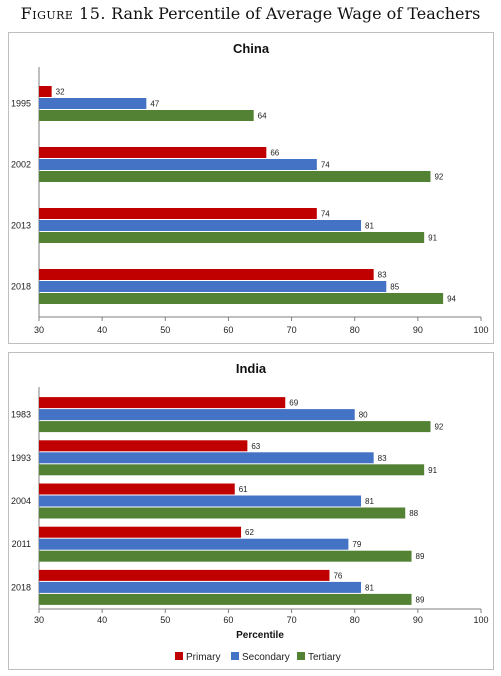 Image resolution: width=501 pixels, height=676 pixels. I want to click on china-bar-secondary-2018, so click(213, 286).